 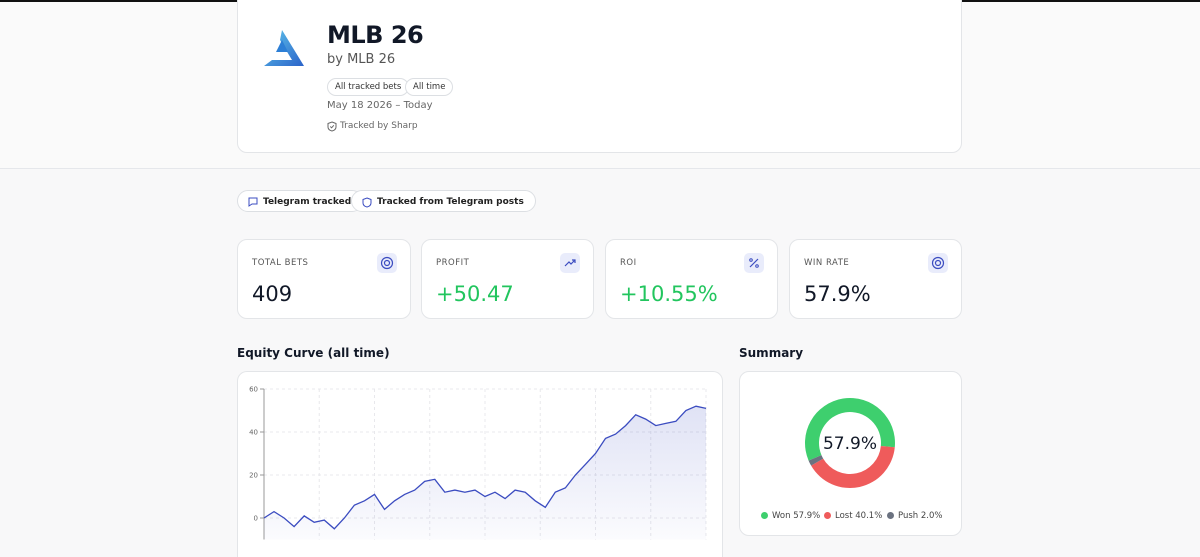 I want to click on badge-text: Telegram tracked, so click(x=307, y=202).